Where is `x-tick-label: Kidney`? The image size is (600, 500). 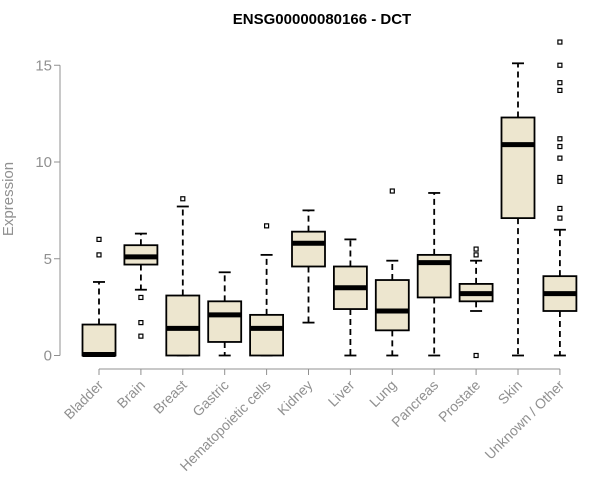
x-tick-label: Kidney is located at coordinates (295, 398).